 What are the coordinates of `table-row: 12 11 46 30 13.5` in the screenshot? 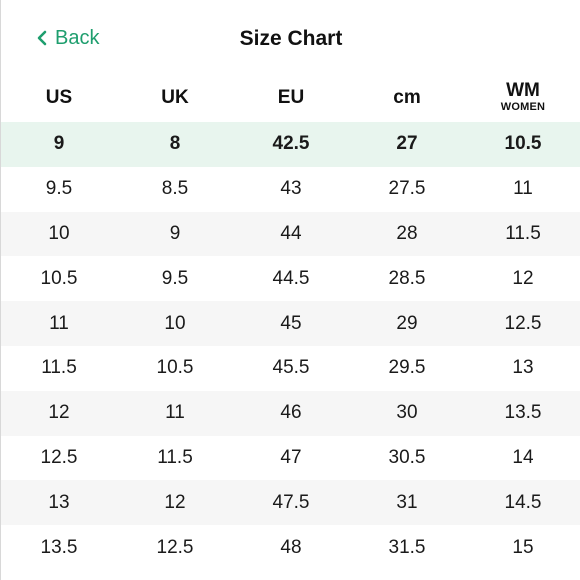 It's located at (290, 413).